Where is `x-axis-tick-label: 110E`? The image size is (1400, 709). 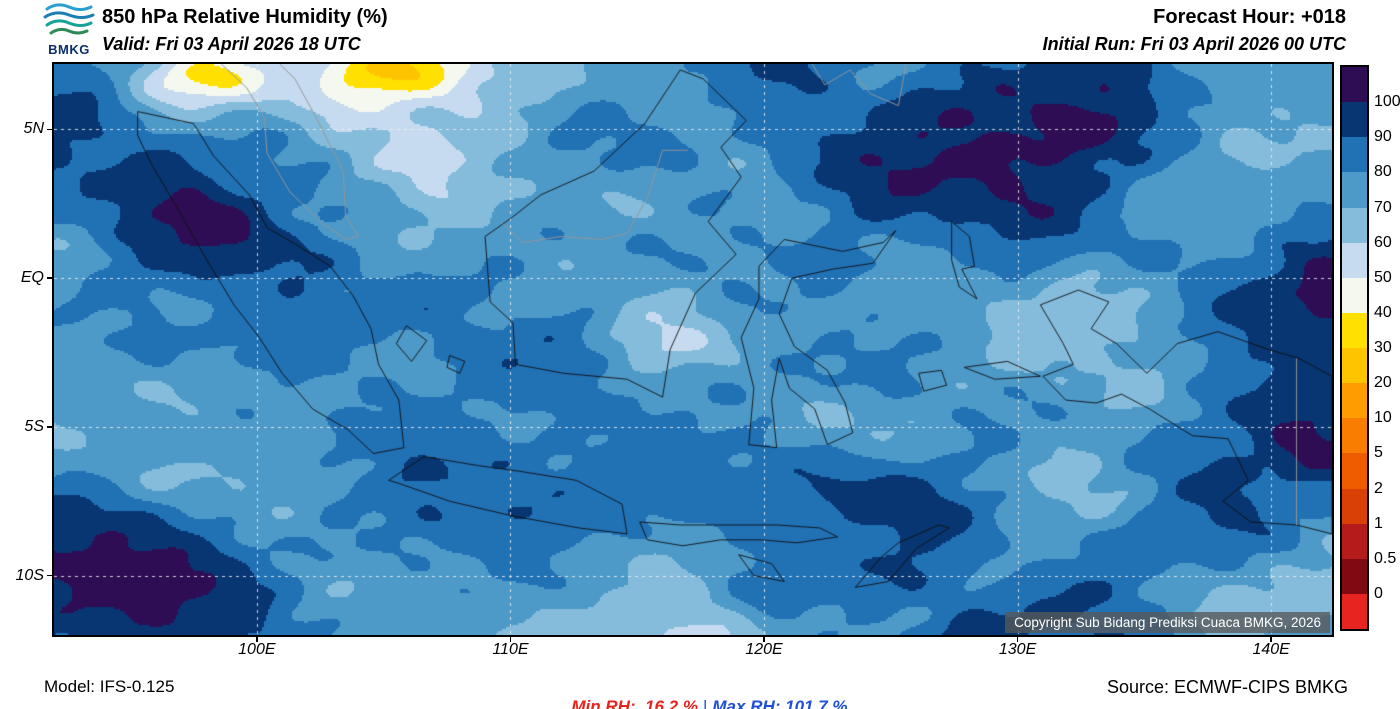 x-axis-tick-label: 110E is located at coordinates (510, 649).